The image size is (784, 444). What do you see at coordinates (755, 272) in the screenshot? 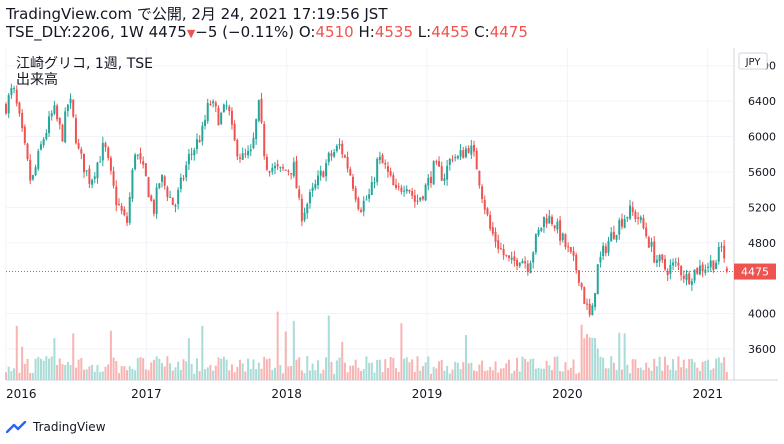
I see `last-price-label: 4475` at bounding box center [755, 272].